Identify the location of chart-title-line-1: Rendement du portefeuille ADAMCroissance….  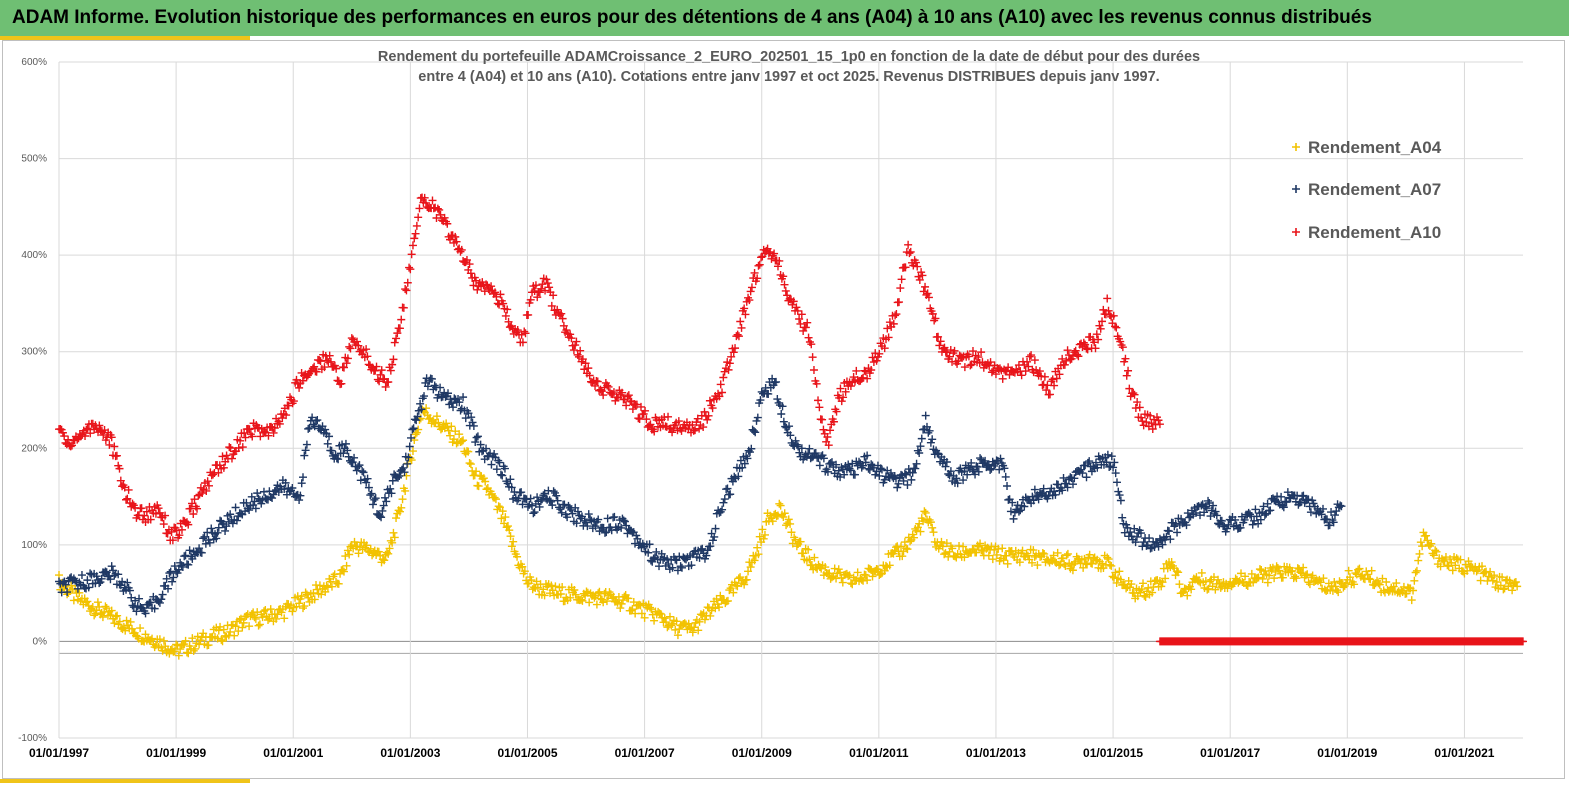
(789, 57).